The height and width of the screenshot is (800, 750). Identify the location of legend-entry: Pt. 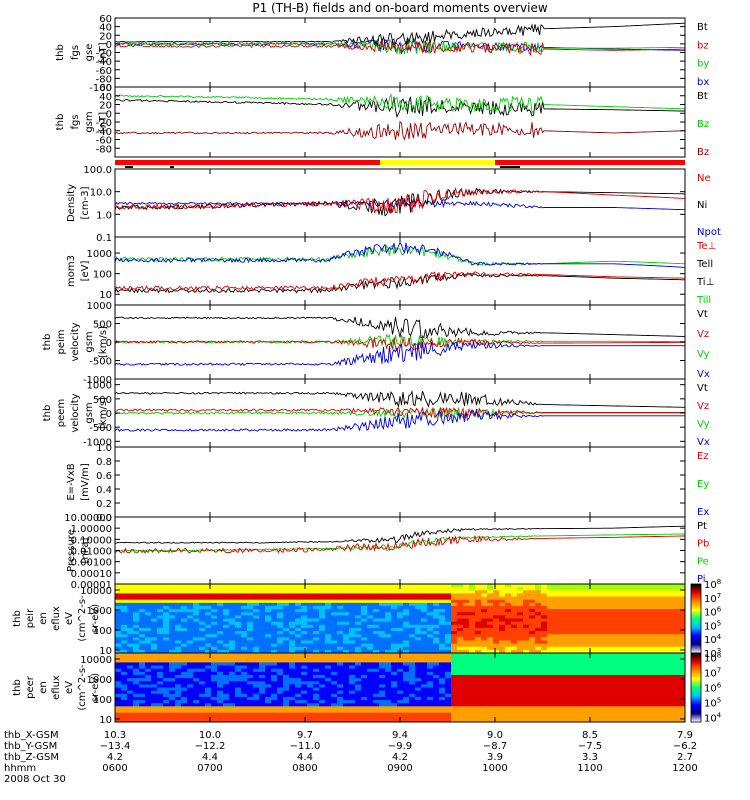
(702, 526).